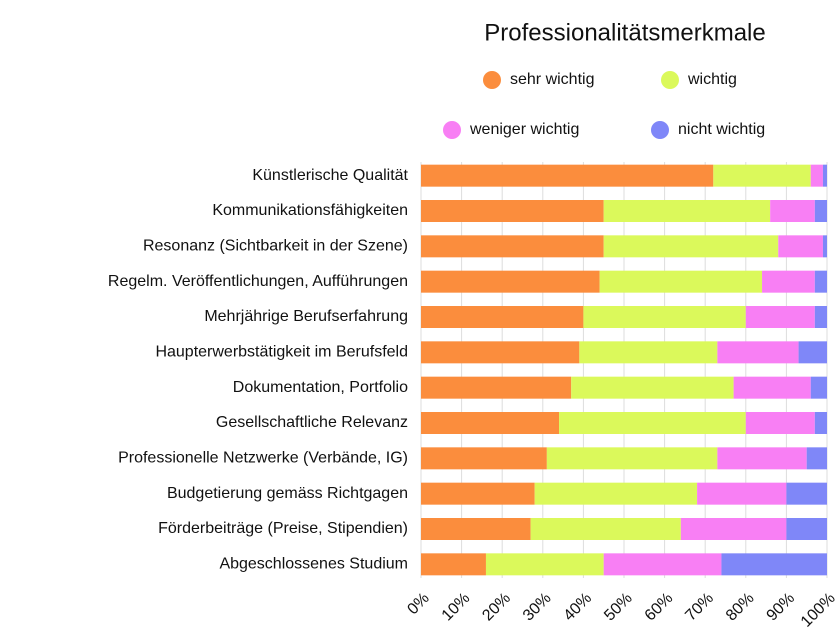 The width and height of the screenshot is (839, 632). Describe the element at coordinates (552, 79) in the screenshot. I see `legend-label: sehr wichtig` at that location.